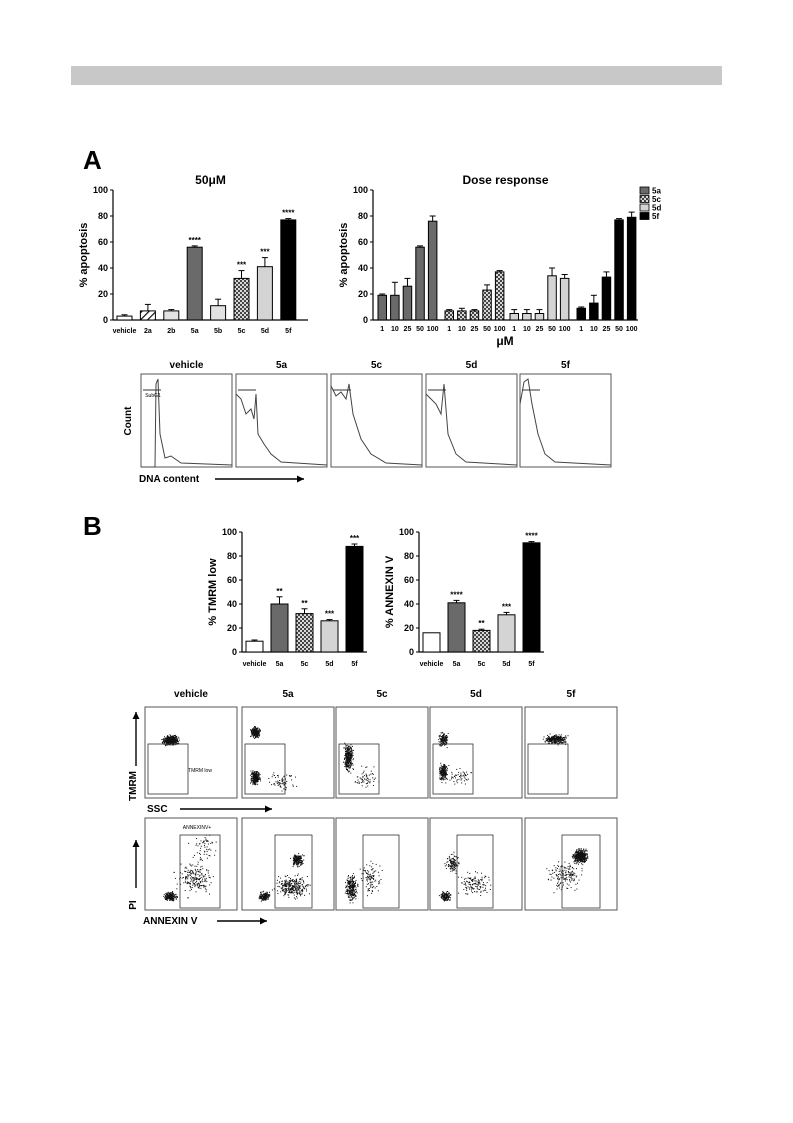  I want to click on histogram-x-axis-label: DNA content, so click(169, 479).